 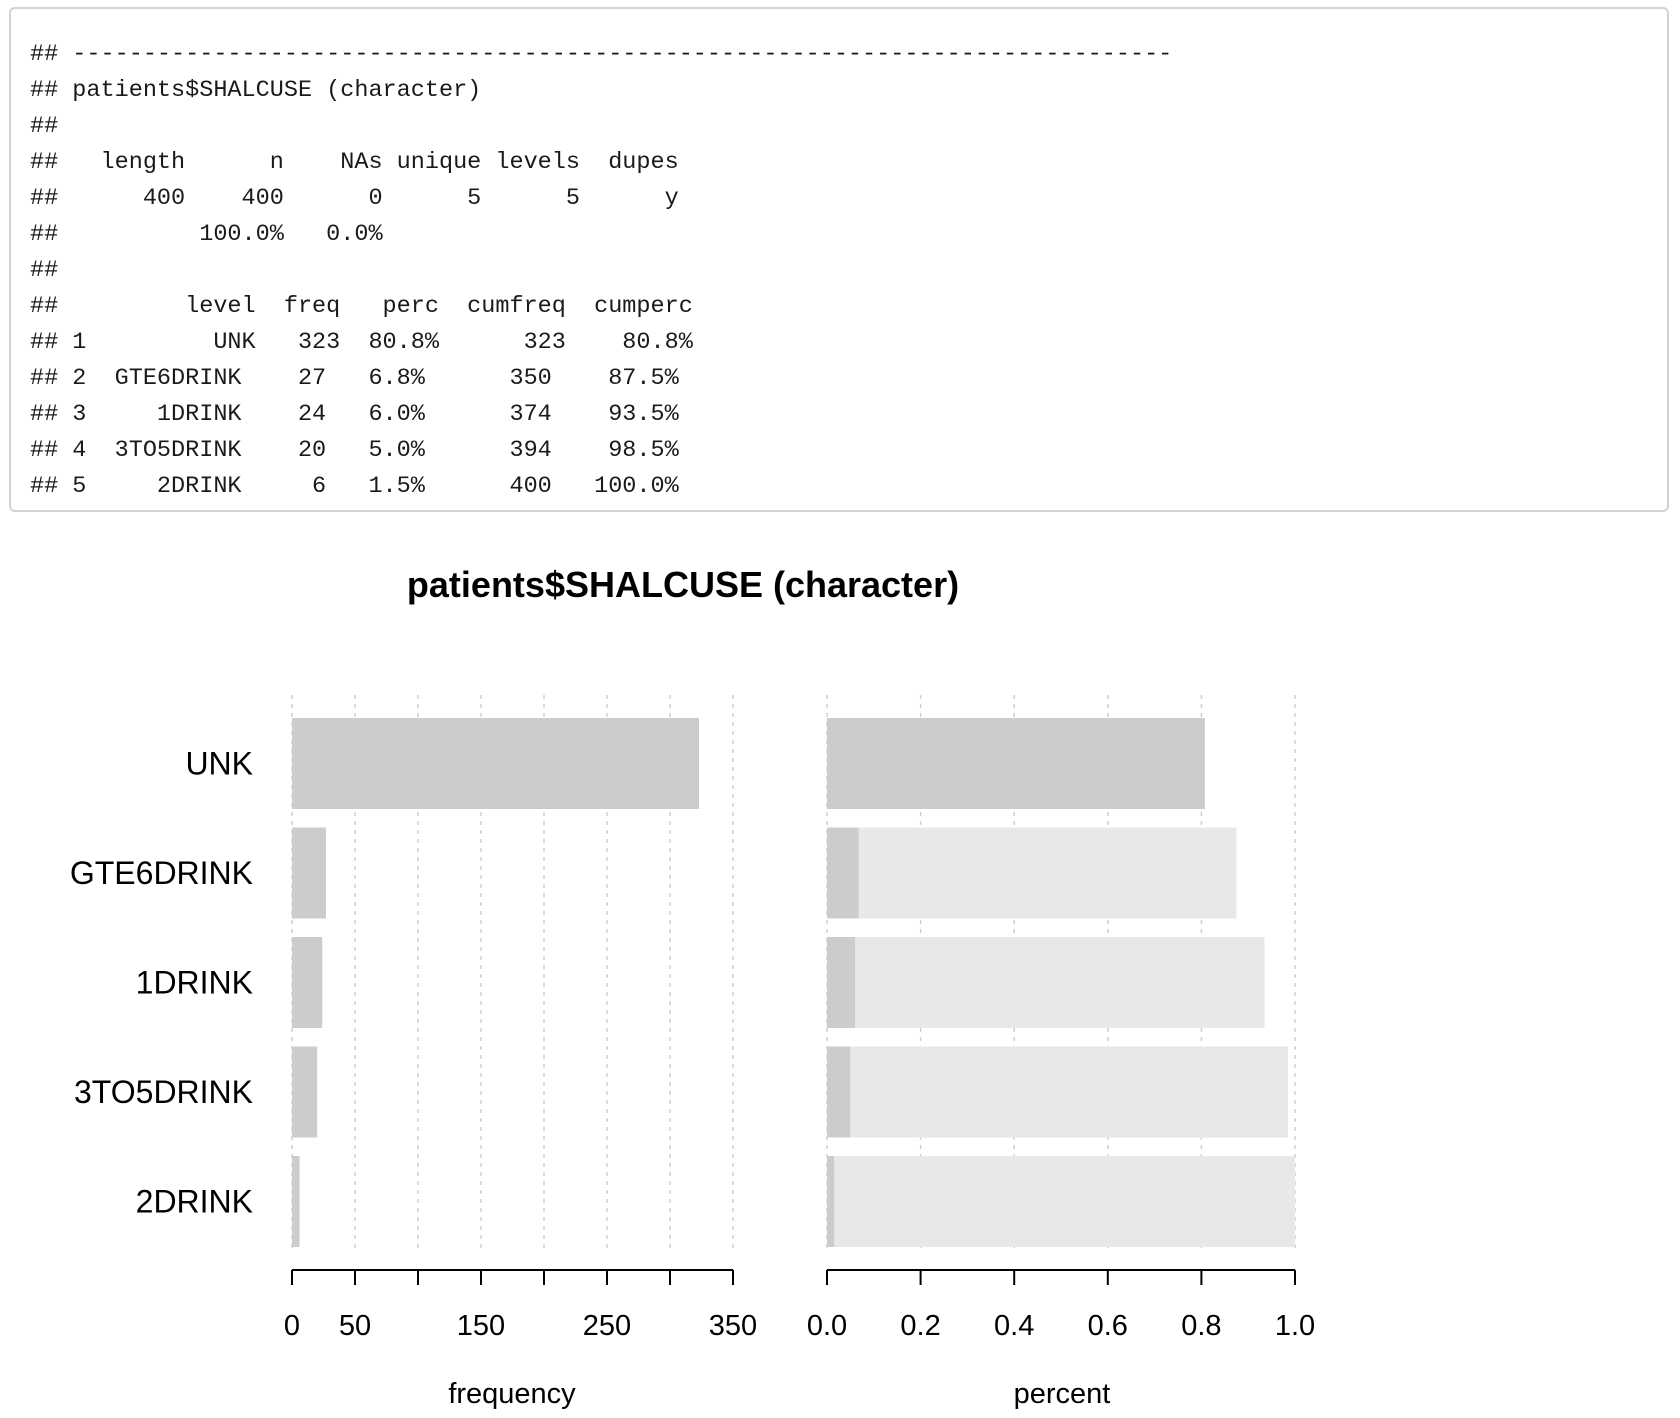 I want to click on console-line: ## 1 UNK 323 80.8% 323 80.8%, so click(x=361, y=342).